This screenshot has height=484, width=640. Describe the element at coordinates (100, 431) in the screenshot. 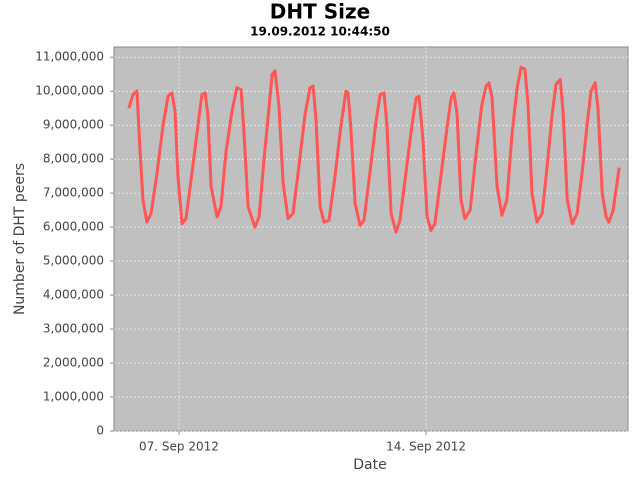

I see `y-tick-label: 0` at that location.